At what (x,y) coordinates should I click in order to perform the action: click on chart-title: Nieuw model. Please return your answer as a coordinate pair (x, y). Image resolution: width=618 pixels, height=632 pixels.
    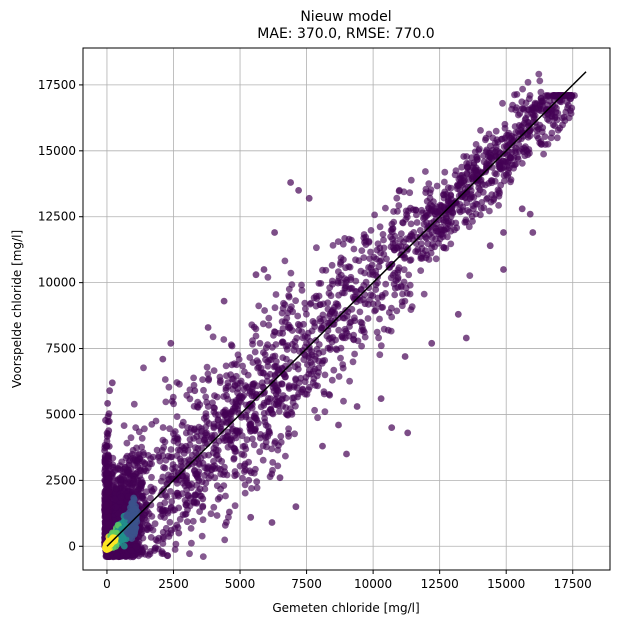
    Looking at the image, I should click on (345, 17).